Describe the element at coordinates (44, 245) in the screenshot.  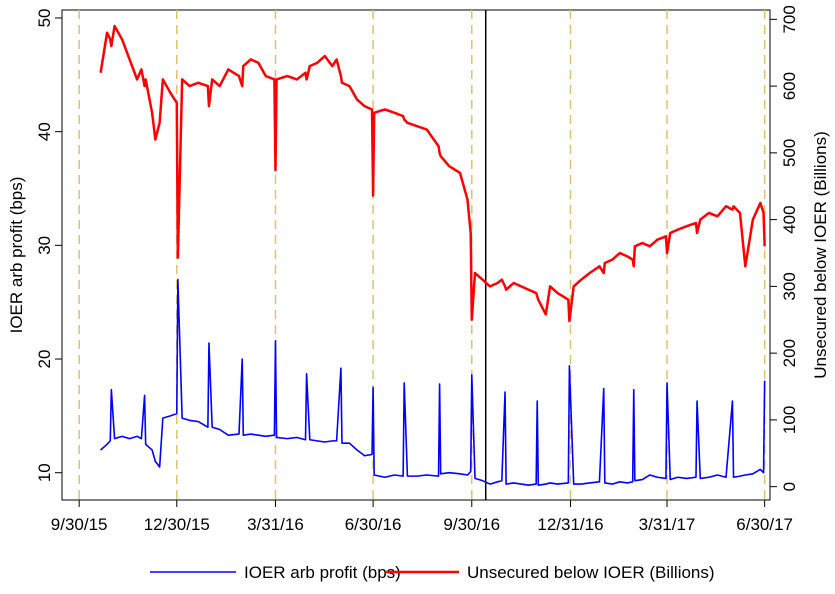
I see `y-tick-label: 30` at that location.